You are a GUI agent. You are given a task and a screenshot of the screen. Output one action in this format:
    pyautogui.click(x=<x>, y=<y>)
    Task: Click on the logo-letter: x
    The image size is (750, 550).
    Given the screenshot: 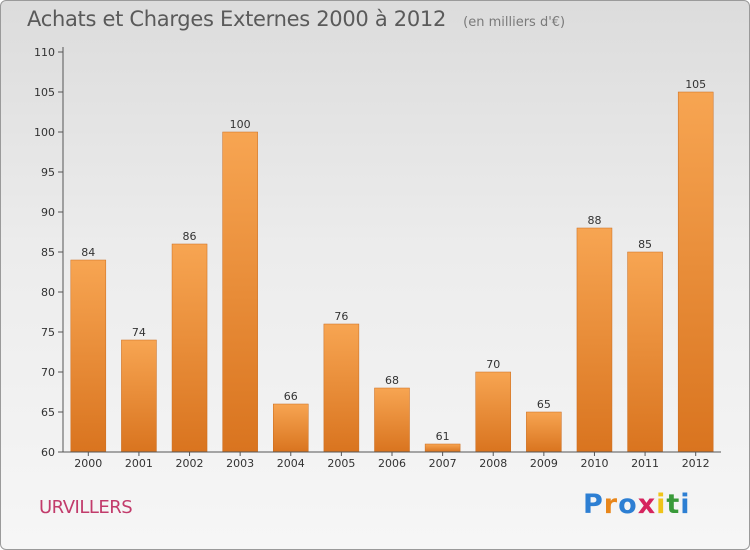 What is the action you would take?
    pyautogui.click(x=647, y=504)
    